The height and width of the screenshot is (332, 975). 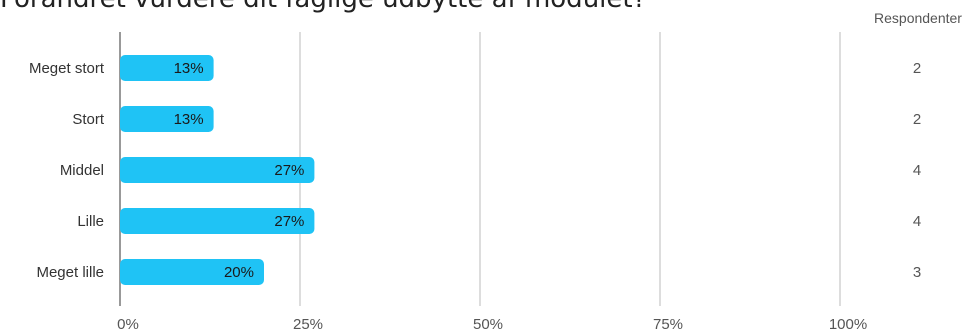 What do you see at coordinates (88, 119) in the screenshot?
I see `category-label: Stort` at bounding box center [88, 119].